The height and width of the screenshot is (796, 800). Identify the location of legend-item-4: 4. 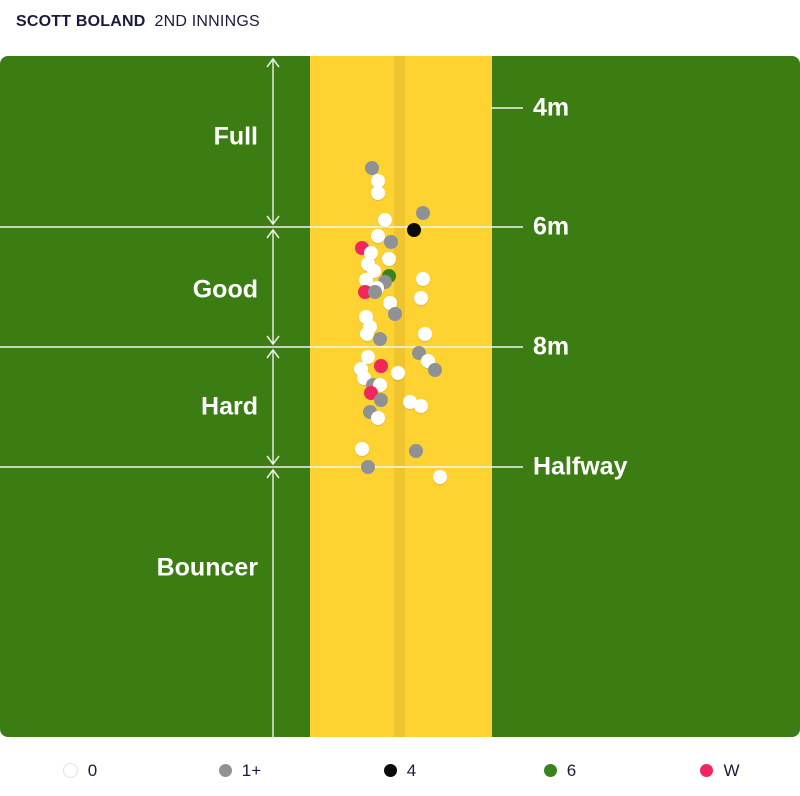
(400, 770).